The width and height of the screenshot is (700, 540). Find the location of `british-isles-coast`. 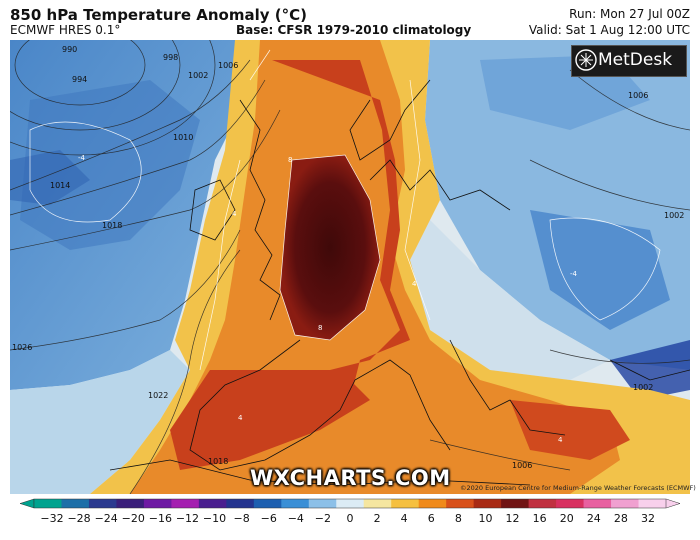

british-isles-coast is located at coordinates (260, 210).